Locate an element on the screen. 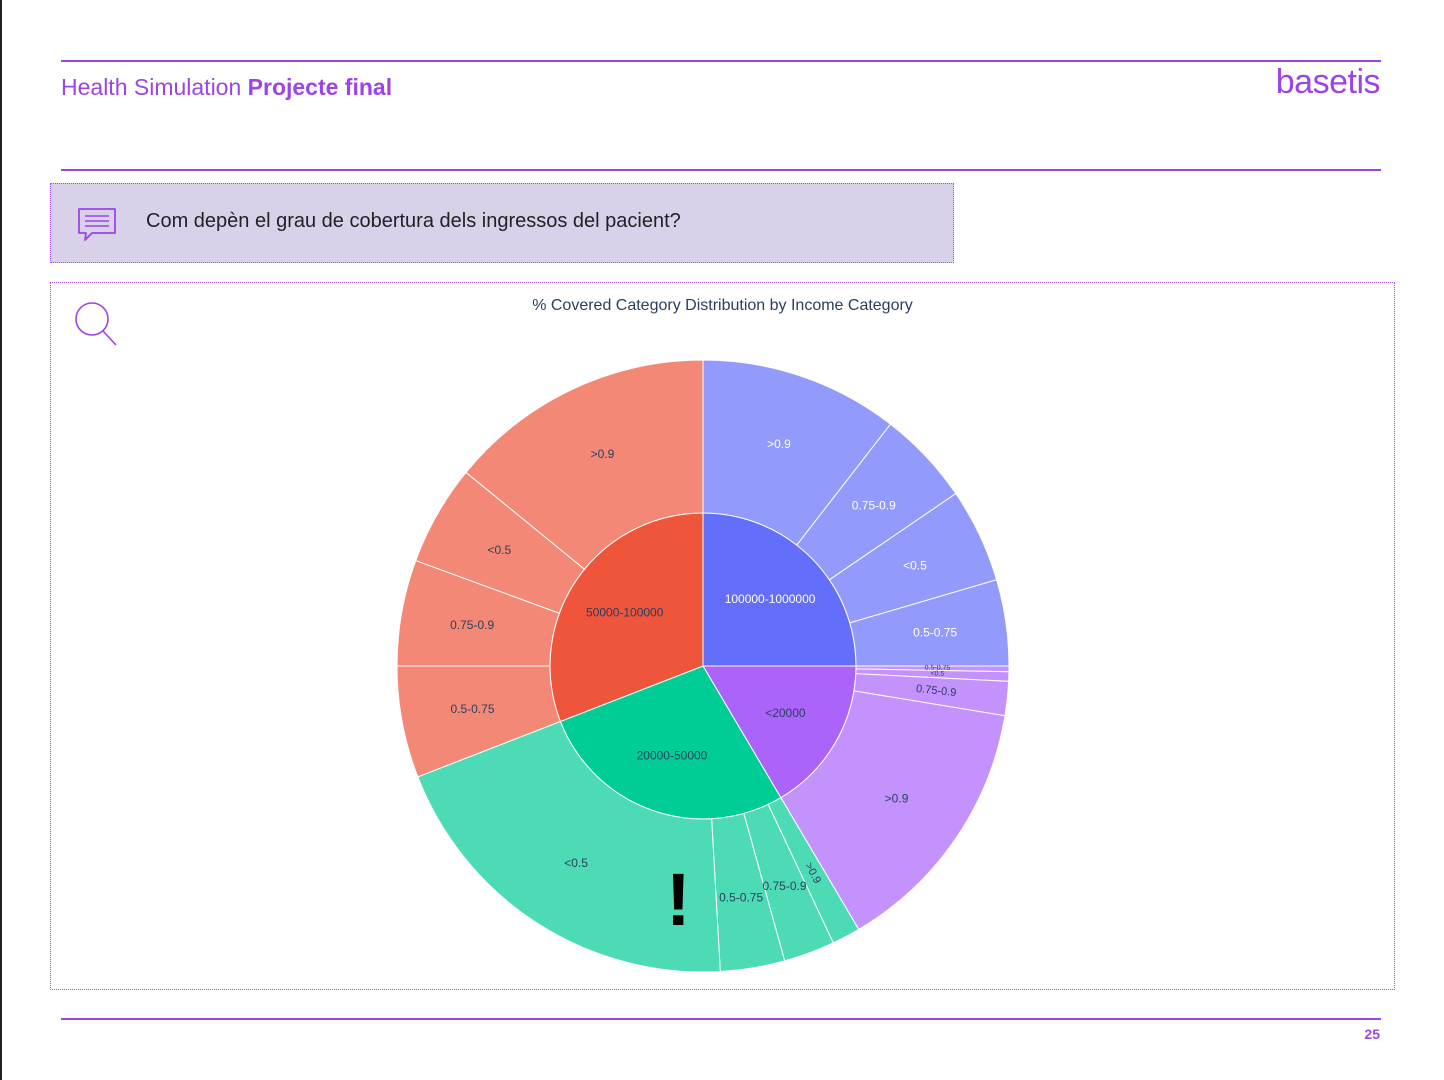 The width and height of the screenshot is (1444, 1080). page-title-bold: Projecte final is located at coordinates (320, 87).